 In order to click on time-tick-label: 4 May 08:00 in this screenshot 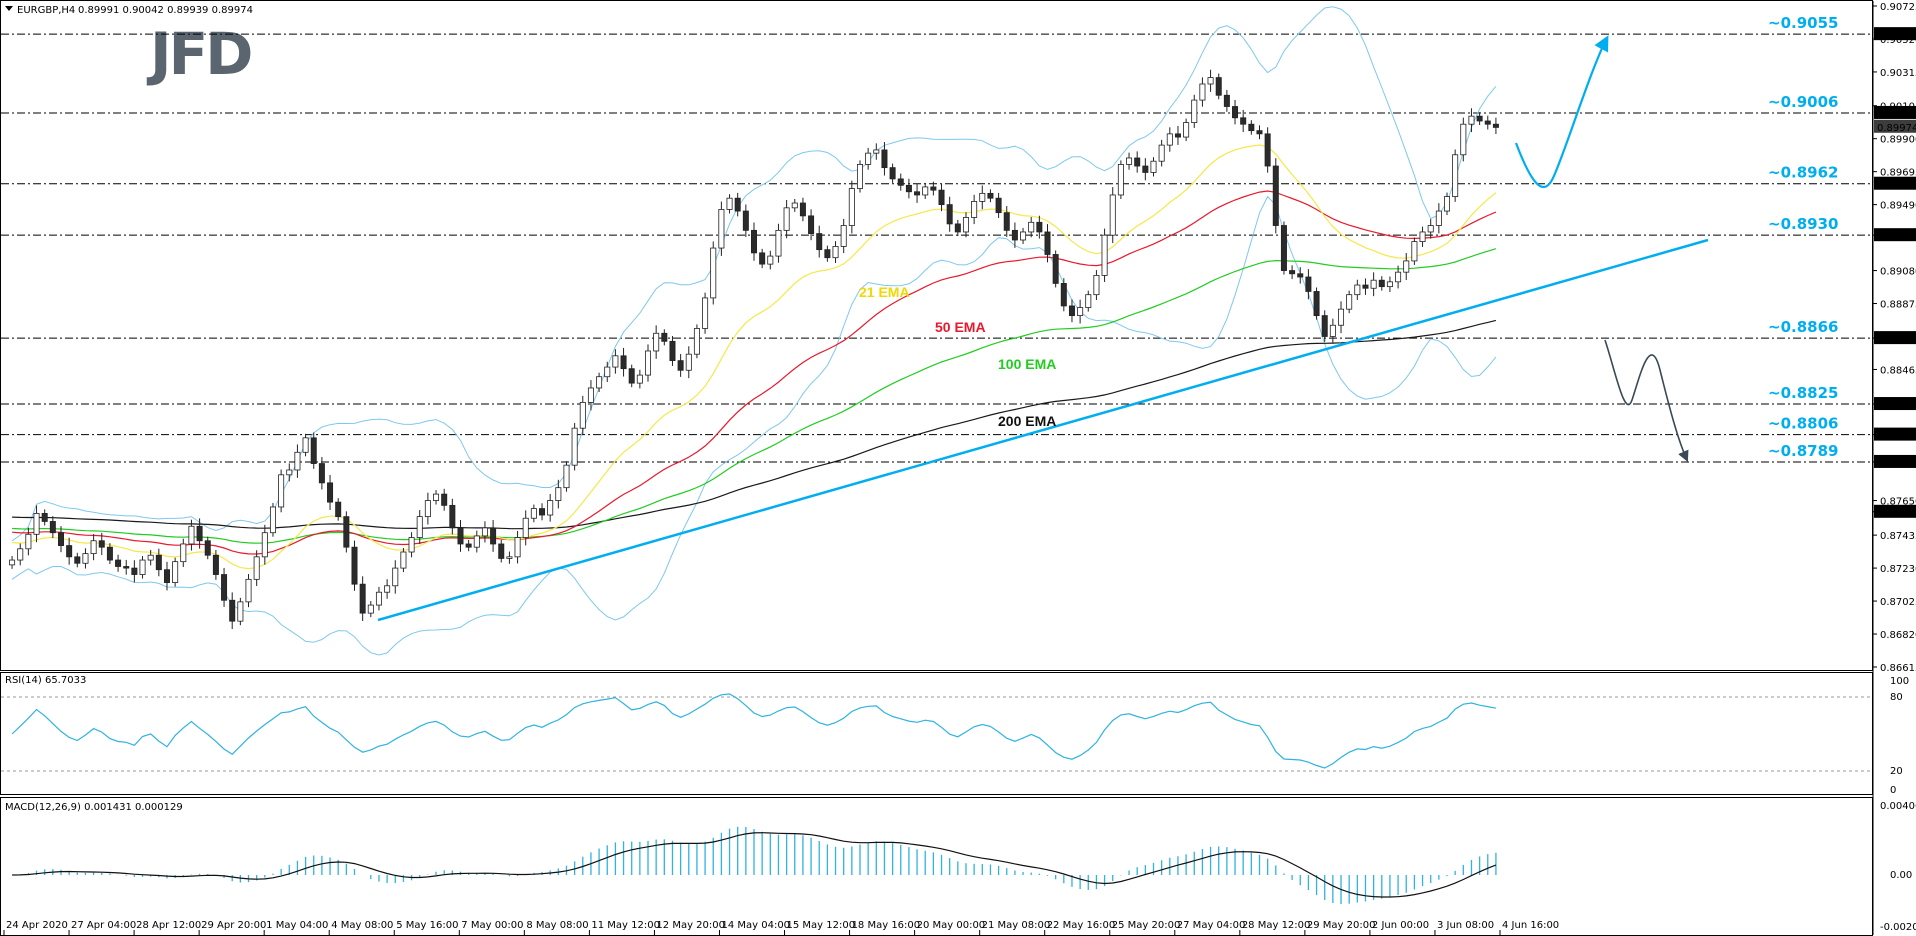, I will do `click(362, 925)`.